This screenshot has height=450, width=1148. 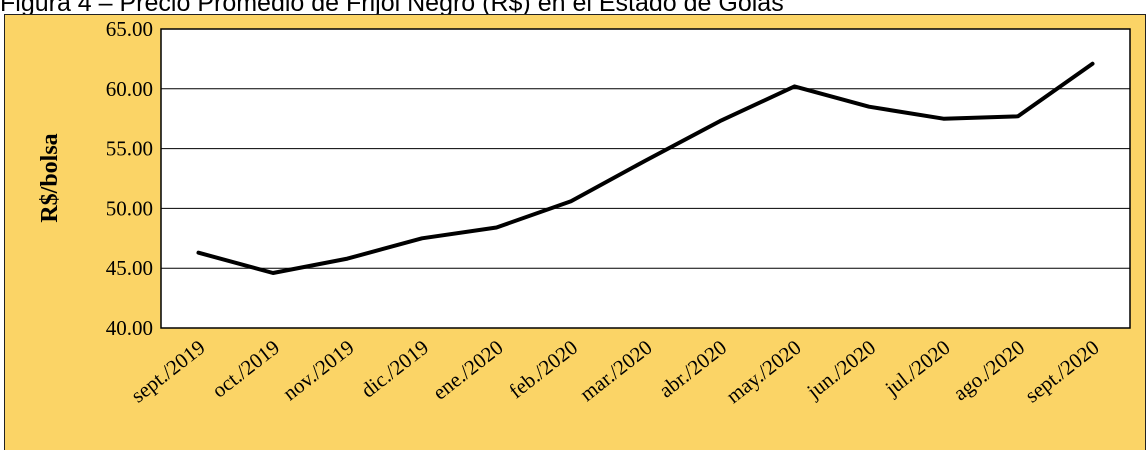 I want to click on y-tick-label: 65.00, so click(x=129, y=29).